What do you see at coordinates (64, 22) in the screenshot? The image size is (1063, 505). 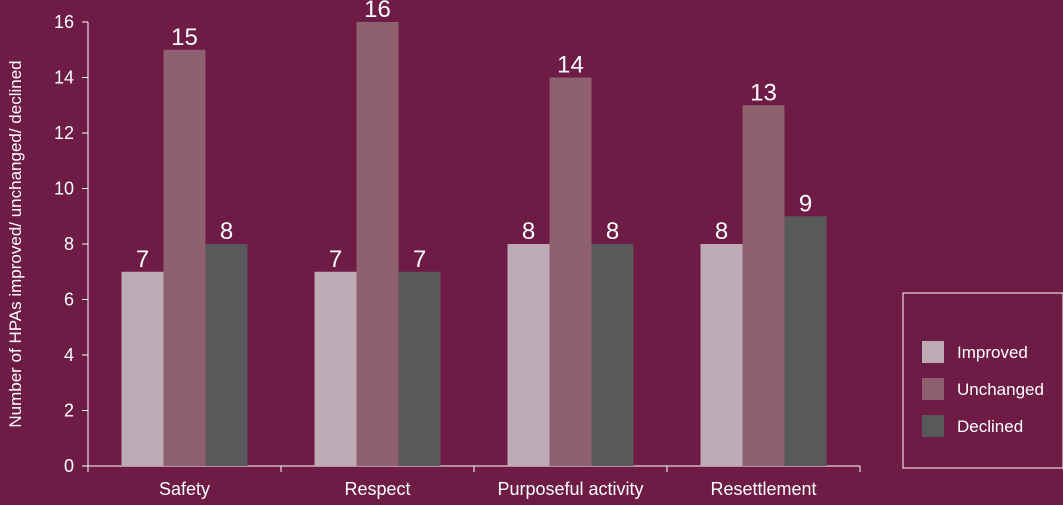 I see `y-tick-label: 16` at bounding box center [64, 22].